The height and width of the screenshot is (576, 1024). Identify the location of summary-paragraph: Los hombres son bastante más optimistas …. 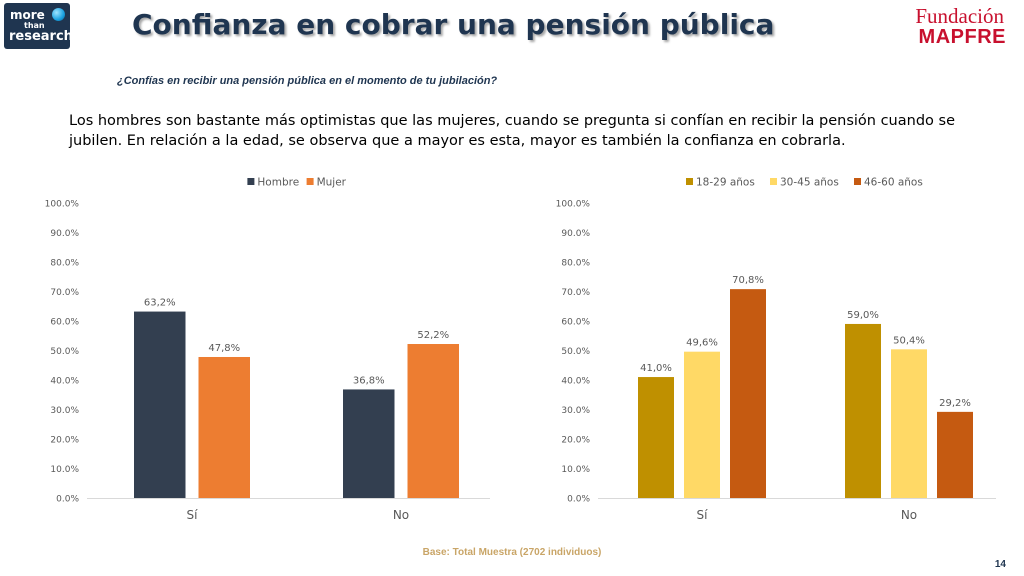
(512, 131).